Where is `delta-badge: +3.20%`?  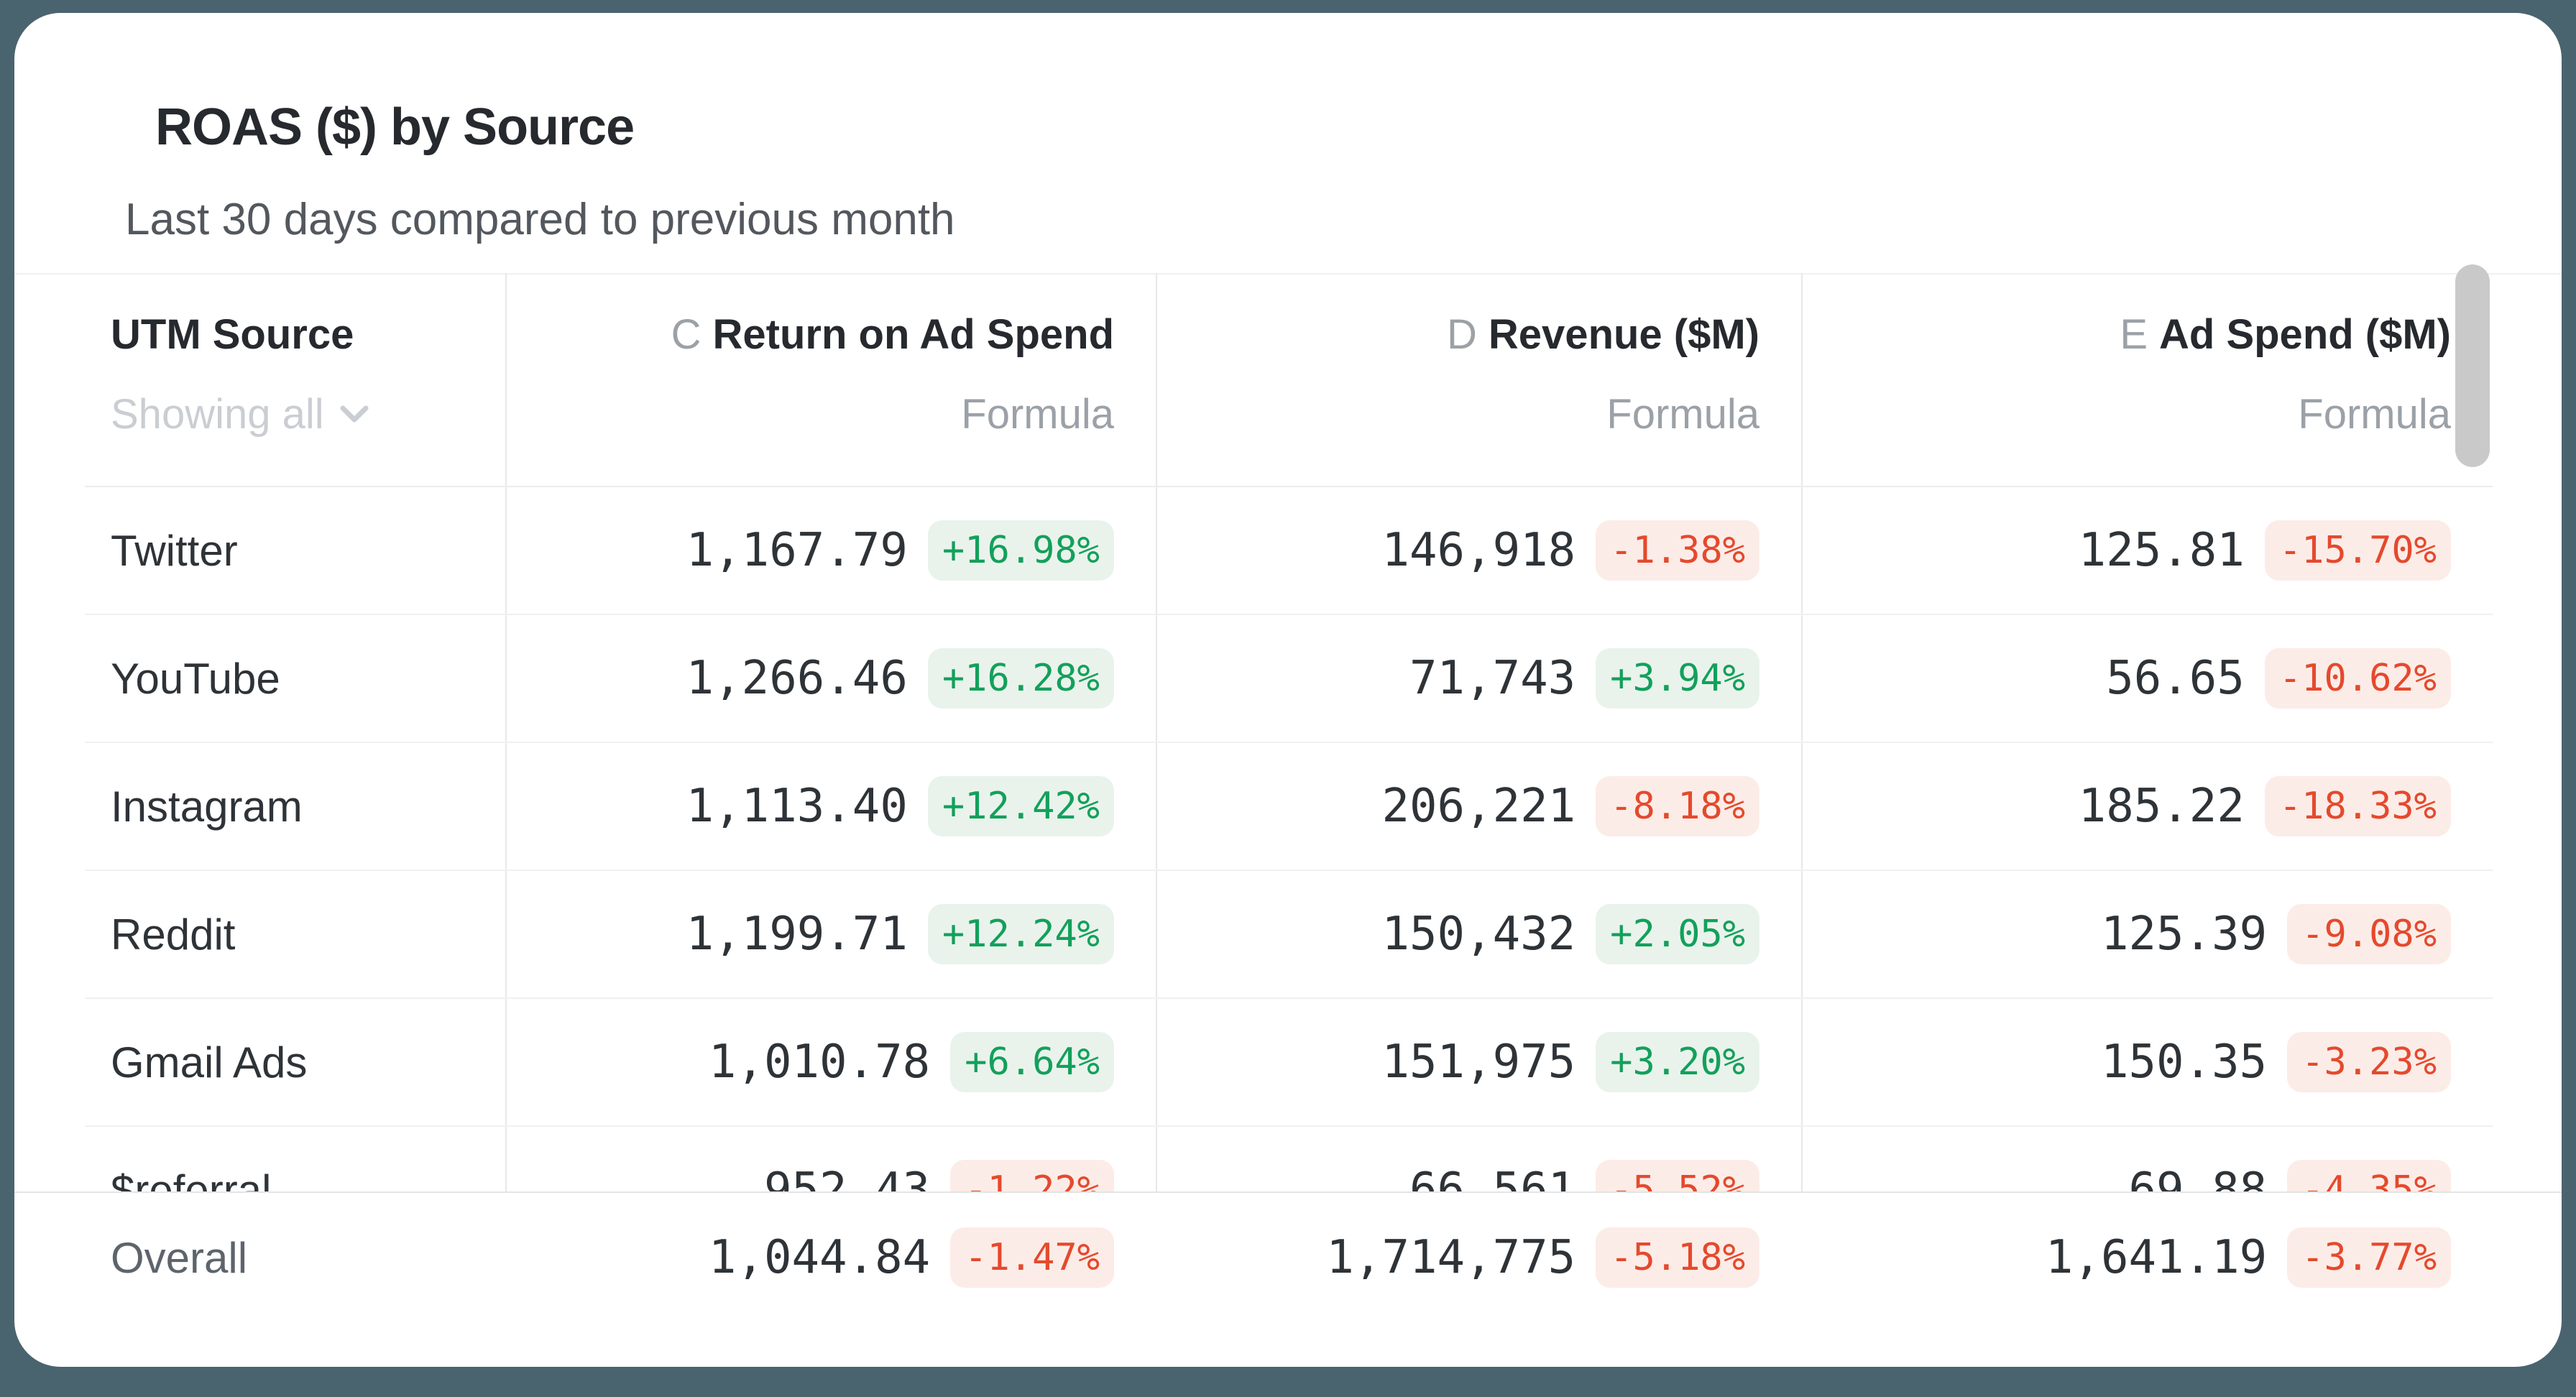
delta-badge: +3.20% is located at coordinates (1678, 1062).